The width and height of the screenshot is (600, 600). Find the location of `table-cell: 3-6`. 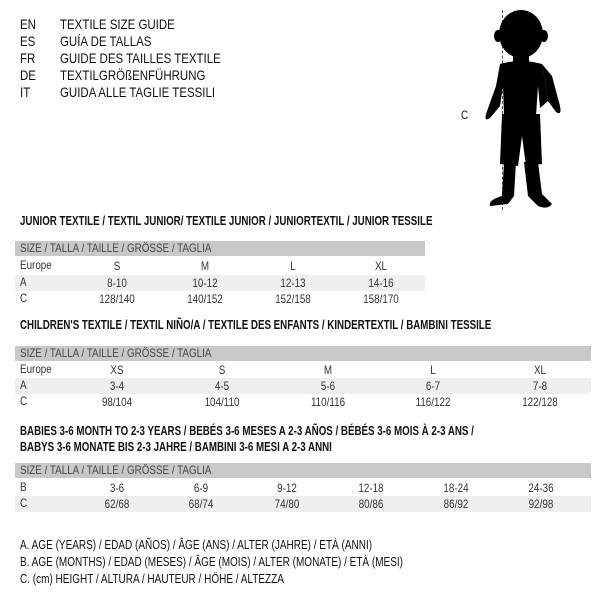

table-cell: 3-6 is located at coordinates (117, 488).